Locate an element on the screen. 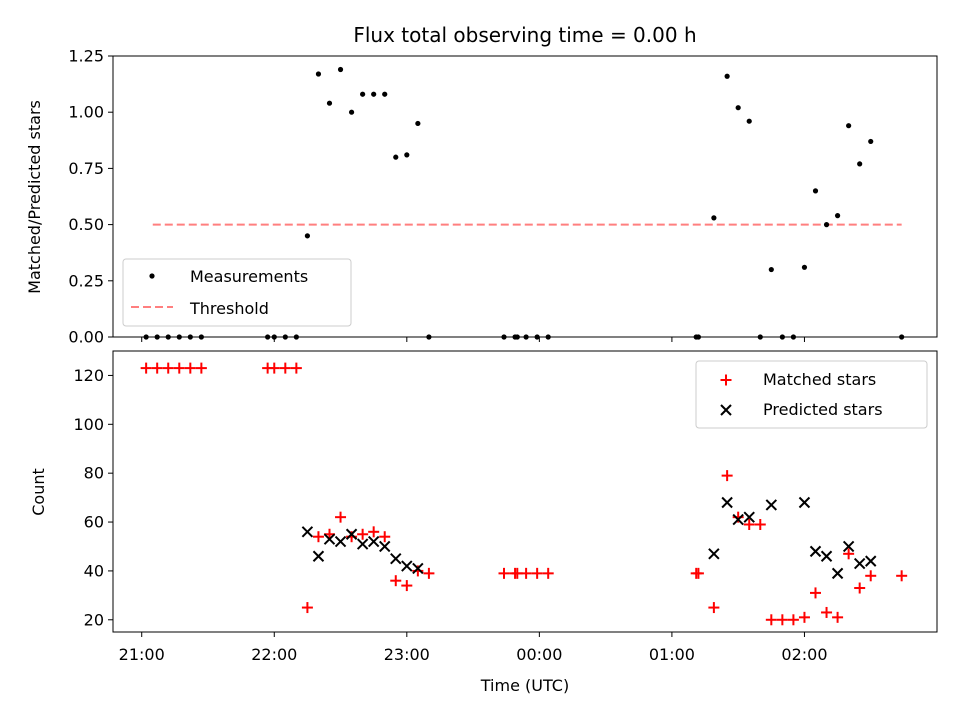  legend-matched-marker is located at coordinates (726, 380).